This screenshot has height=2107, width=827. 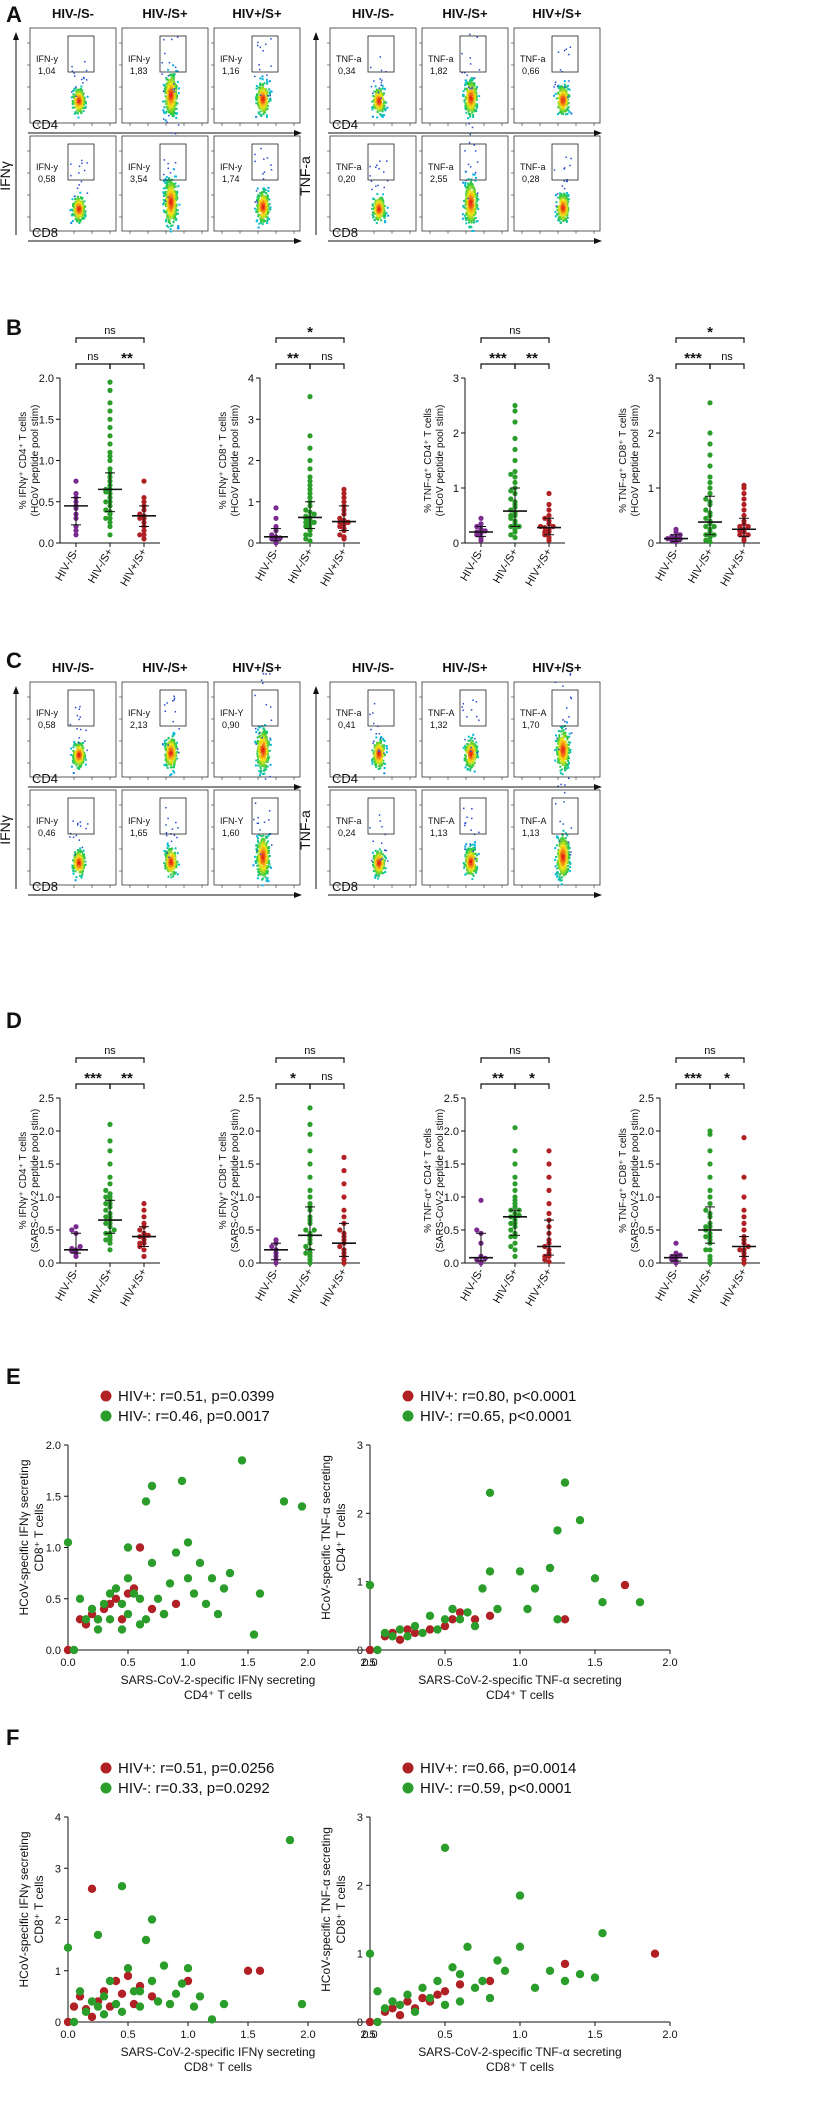 I want to click on gate-percentage: 1,04, so click(x=47, y=71).